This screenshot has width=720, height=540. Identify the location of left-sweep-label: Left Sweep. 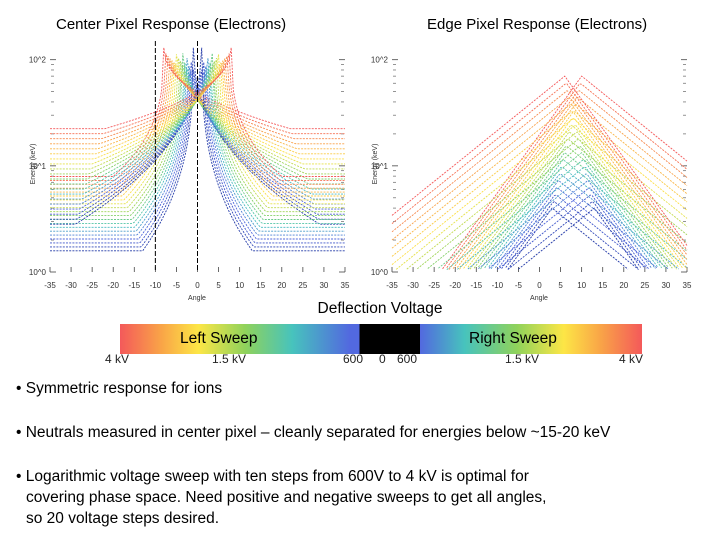
(219, 338).